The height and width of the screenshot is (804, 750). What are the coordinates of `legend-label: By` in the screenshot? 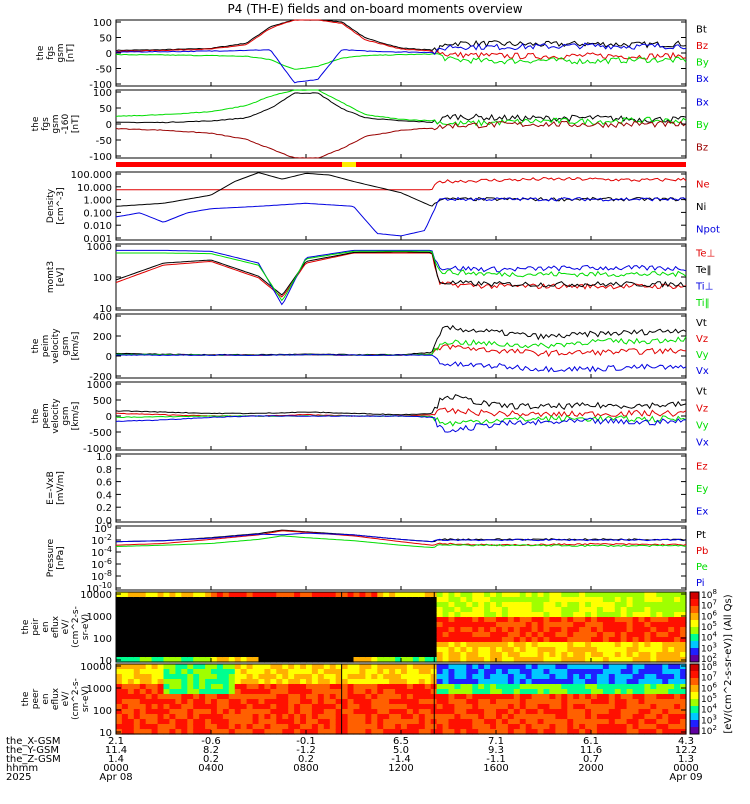 It's located at (702, 62).